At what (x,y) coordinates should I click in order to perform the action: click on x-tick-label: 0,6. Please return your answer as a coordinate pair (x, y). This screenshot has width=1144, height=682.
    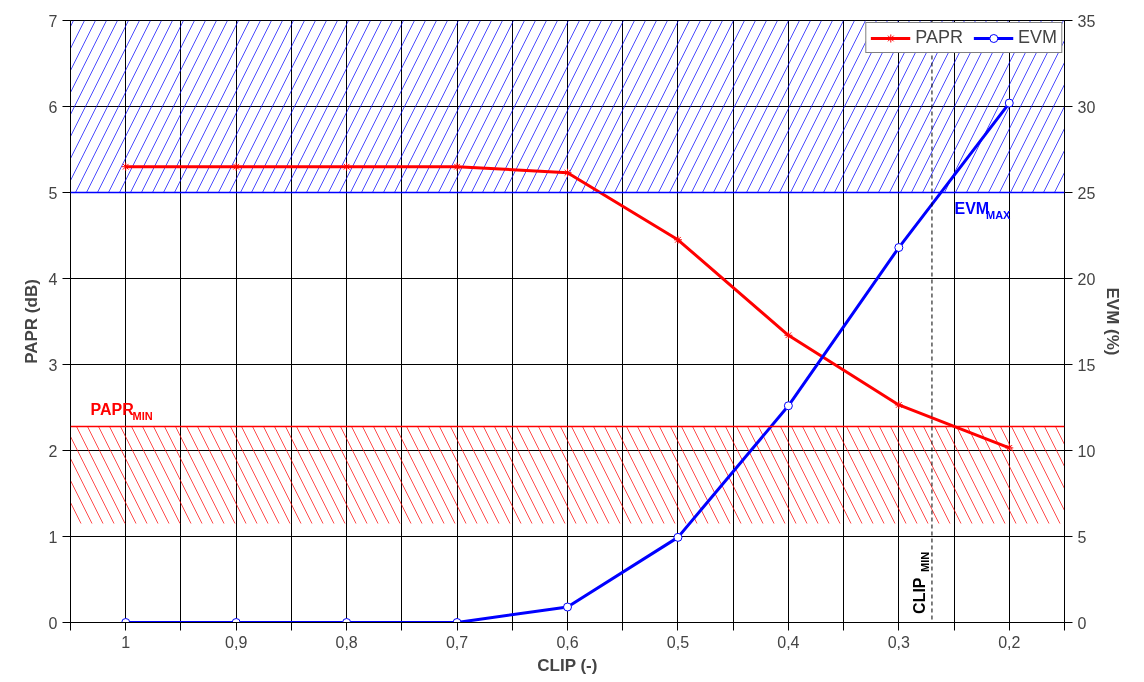
    Looking at the image, I should click on (567, 642).